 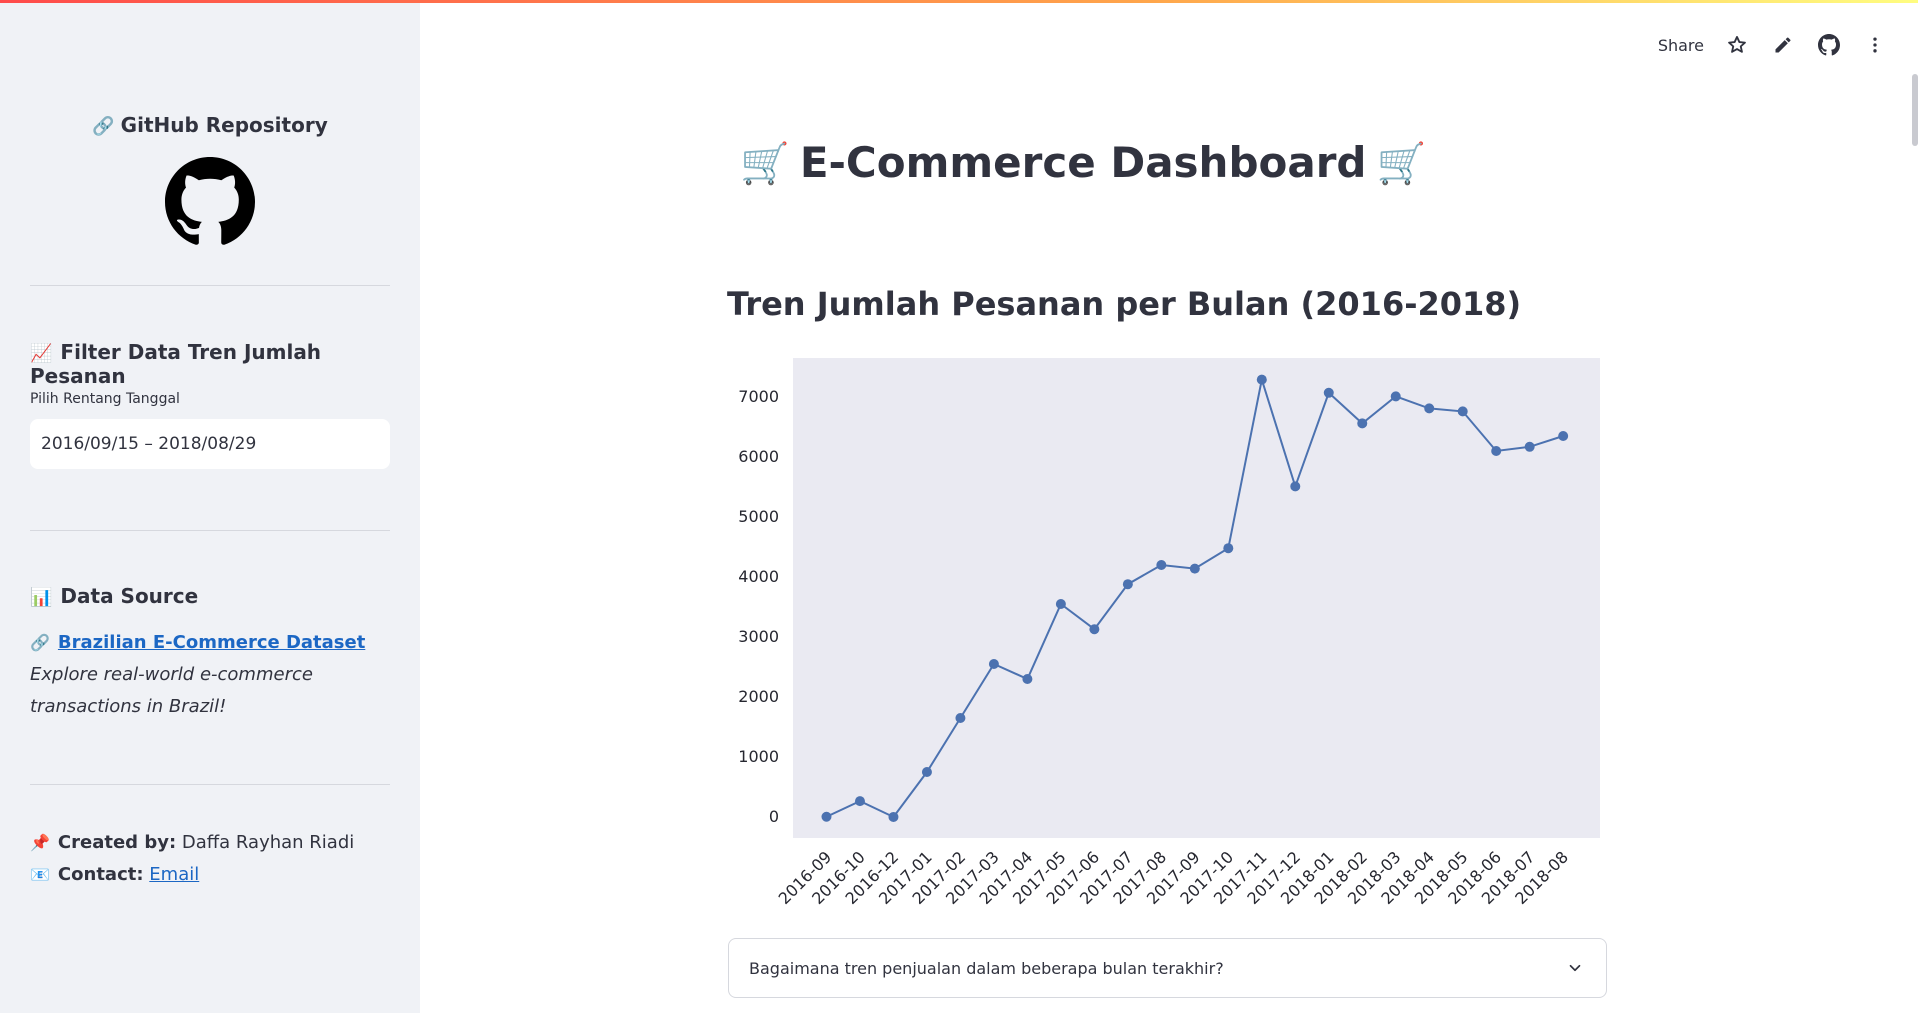 What do you see at coordinates (959, 1) in the screenshot?
I see `top-decoration-bar` at bounding box center [959, 1].